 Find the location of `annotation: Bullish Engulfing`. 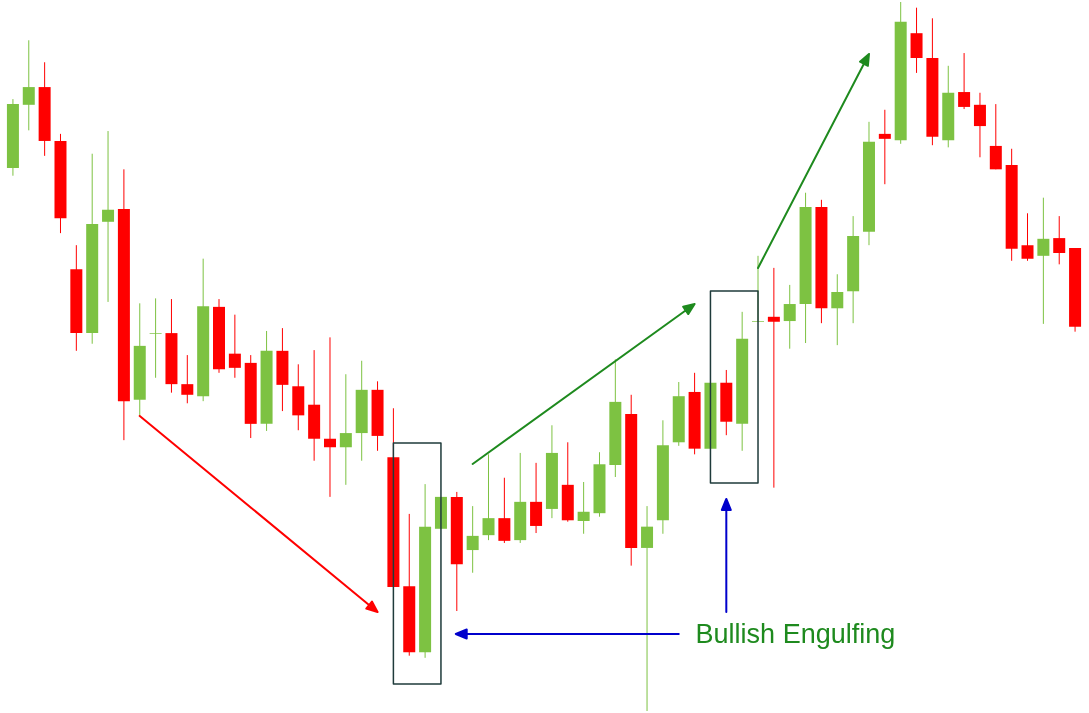

annotation: Bullish Engulfing is located at coordinates (795, 634).